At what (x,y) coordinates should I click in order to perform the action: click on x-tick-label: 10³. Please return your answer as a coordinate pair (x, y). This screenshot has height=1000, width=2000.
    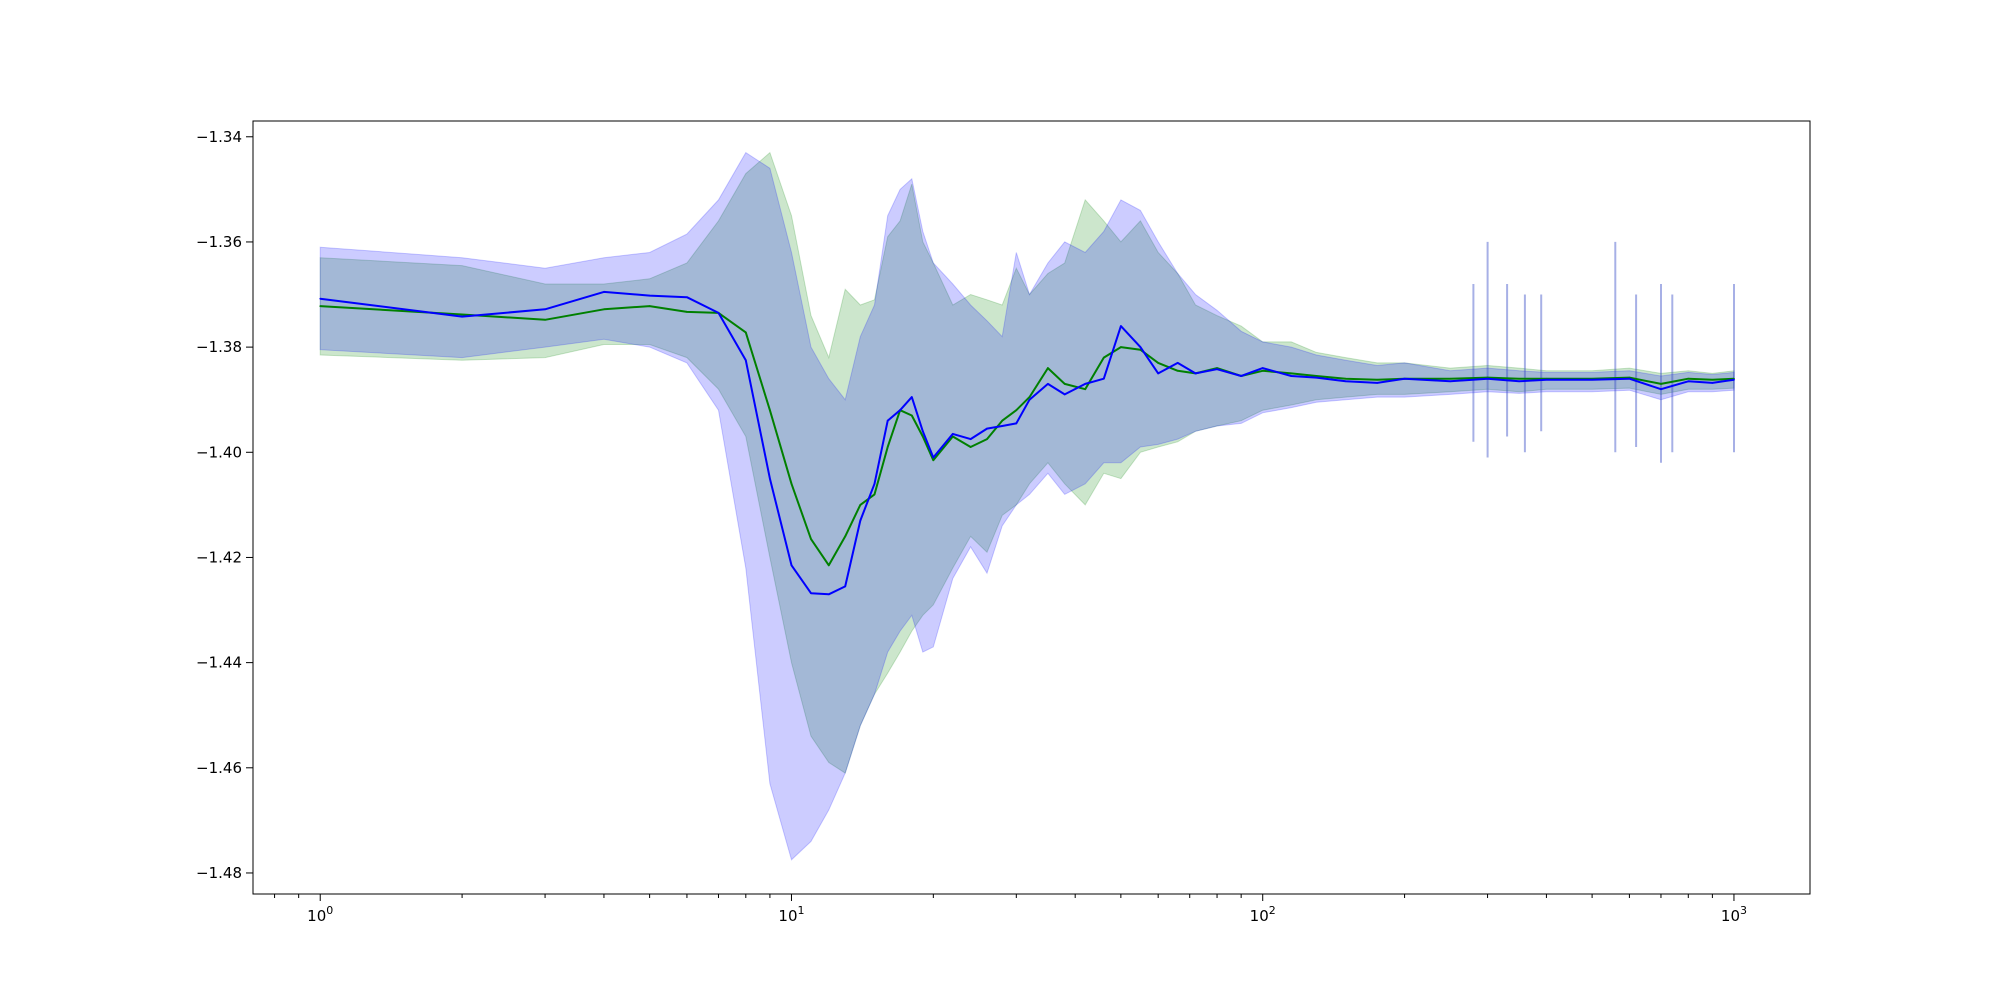
    Looking at the image, I should click on (1734, 914).